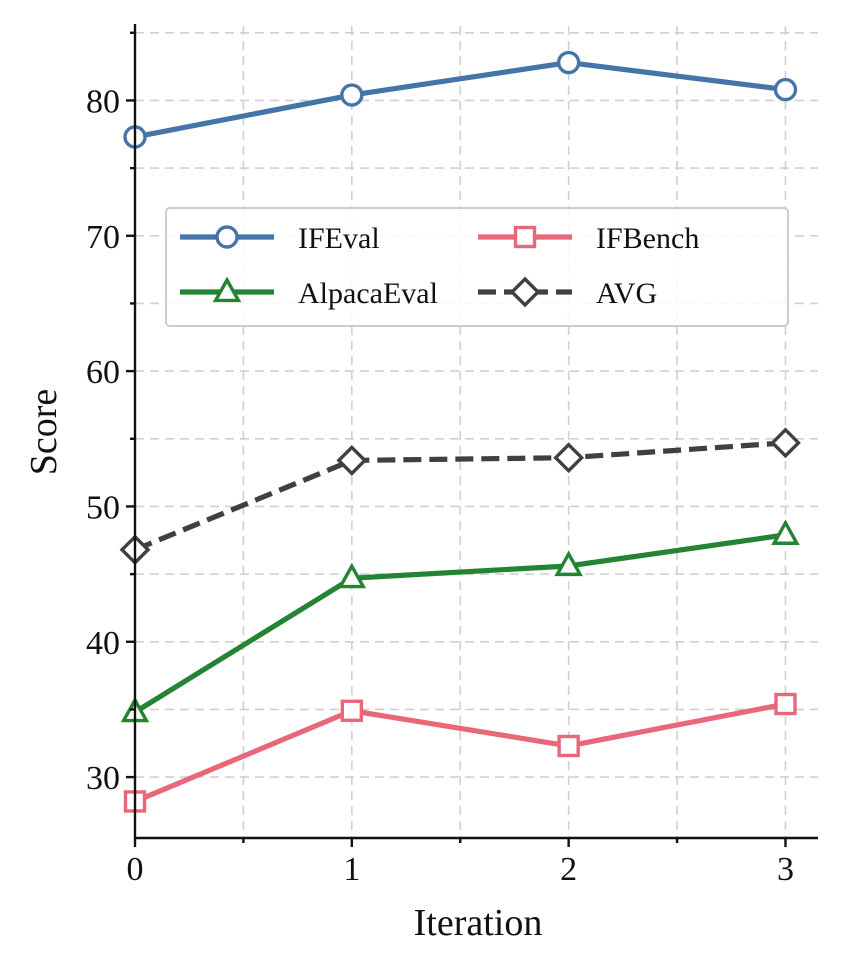 The image size is (846, 971). I want to click on x-tick-label: 3, so click(785, 869).